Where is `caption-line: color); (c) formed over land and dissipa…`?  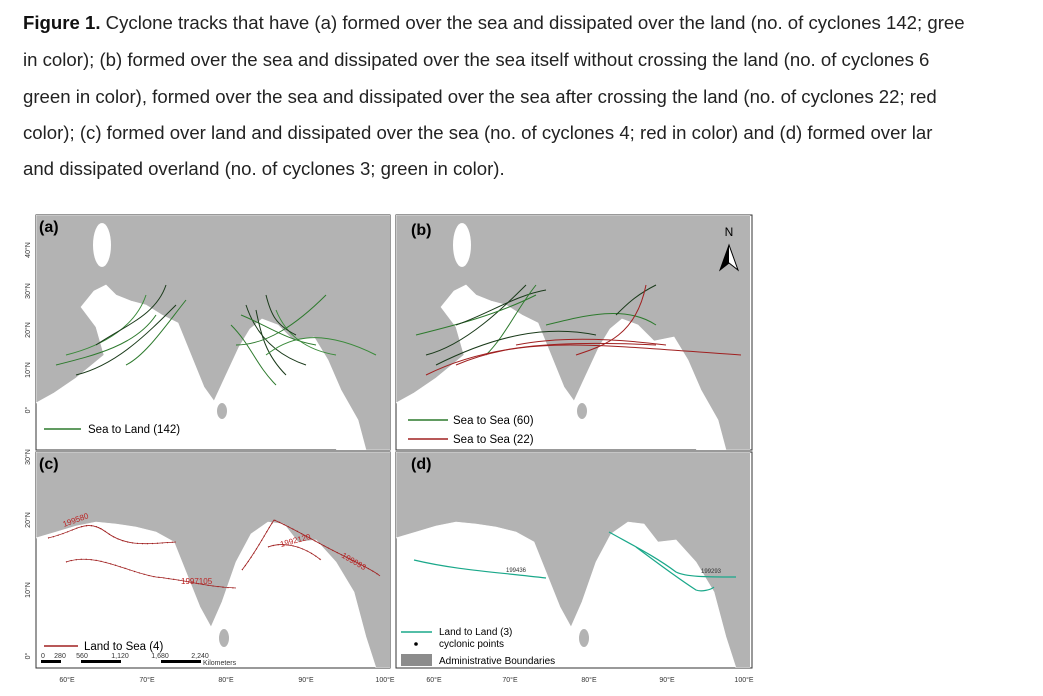 caption-line: color); (c) formed over land and dissipa… is located at coordinates (478, 132).